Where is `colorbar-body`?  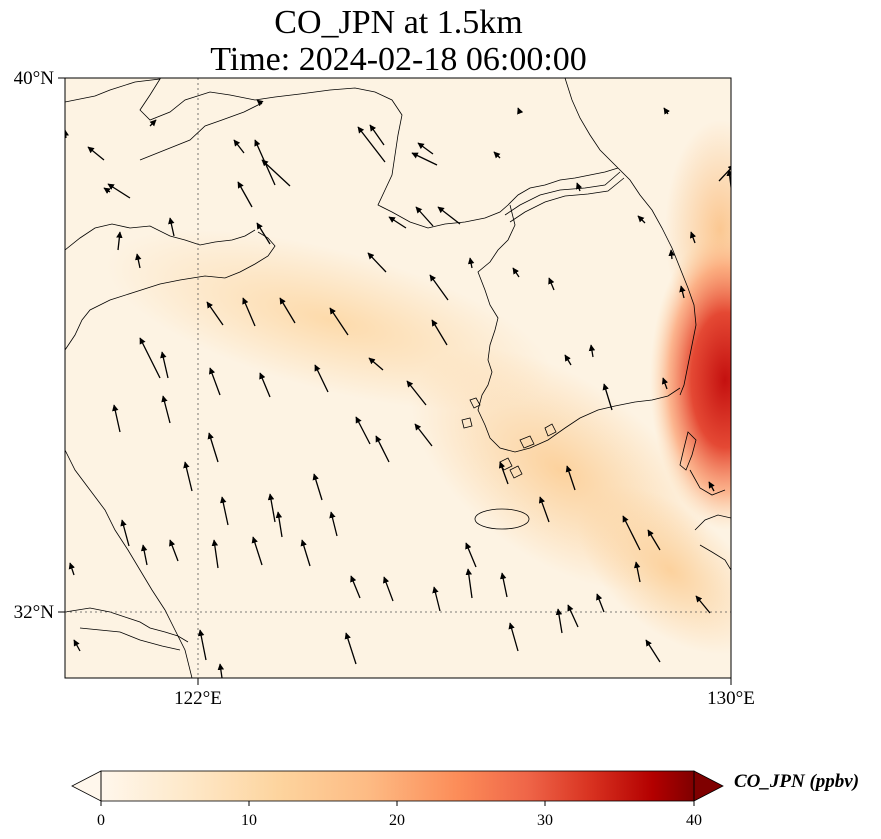
colorbar-body is located at coordinates (397, 786).